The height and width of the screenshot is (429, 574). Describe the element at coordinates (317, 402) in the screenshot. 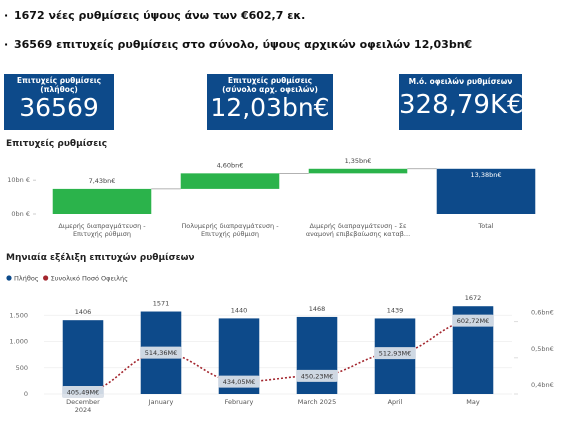

I see `x-tick-label: March 2025` at that location.